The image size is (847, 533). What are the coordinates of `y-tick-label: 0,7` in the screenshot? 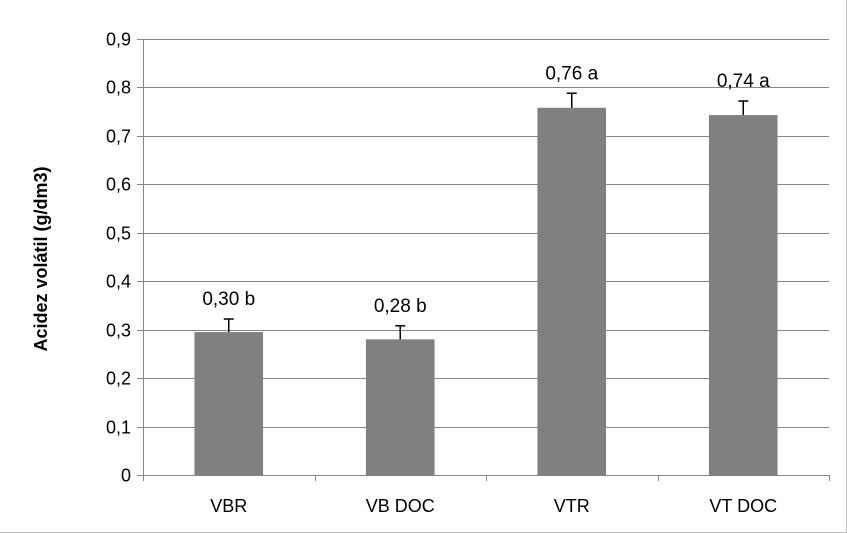 It's located at (118, 137).